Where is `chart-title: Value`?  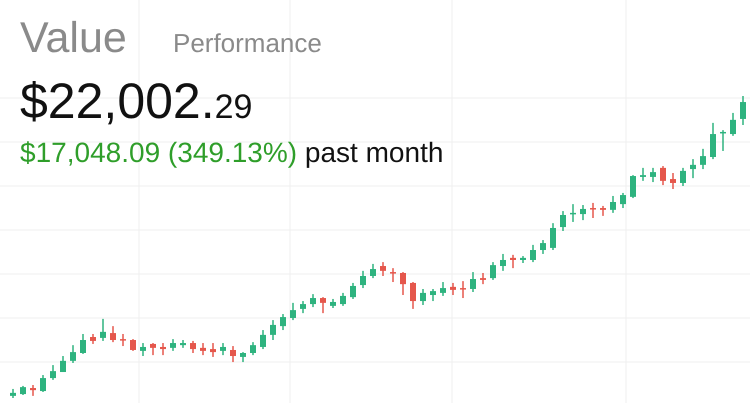 chart-title: Value is located at coordinates (73, 38).